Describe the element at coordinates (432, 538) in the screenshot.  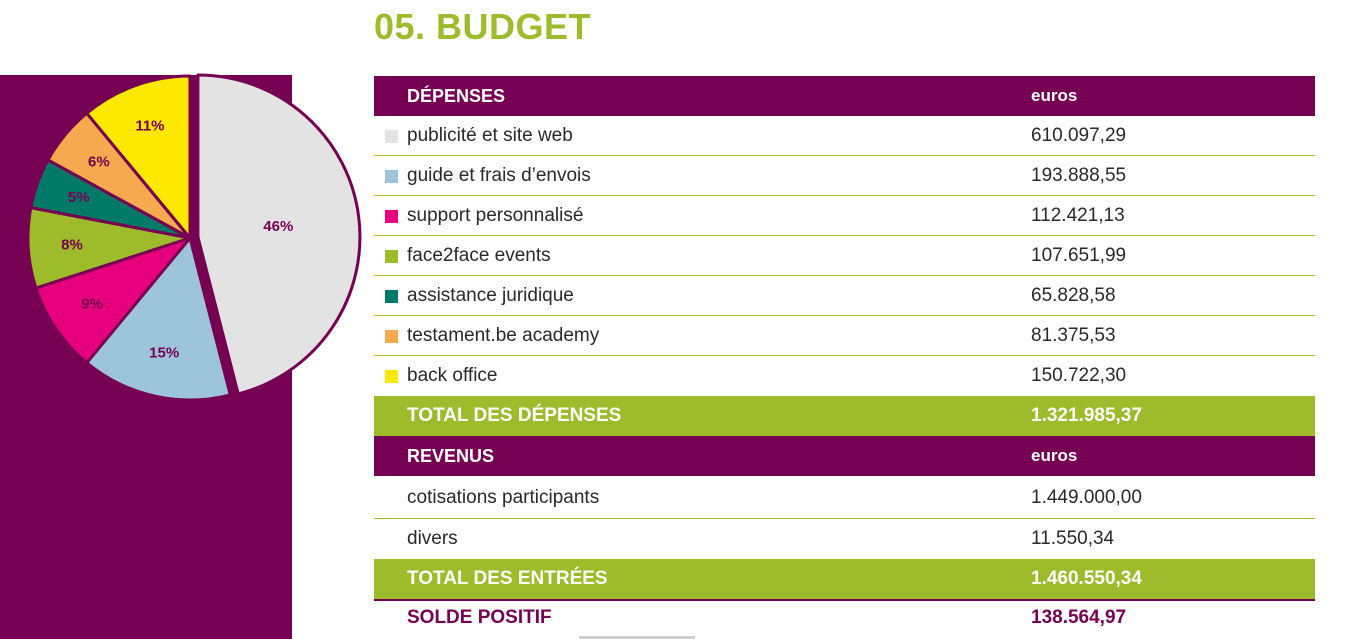
I see `revenue-label: divers` at that location.